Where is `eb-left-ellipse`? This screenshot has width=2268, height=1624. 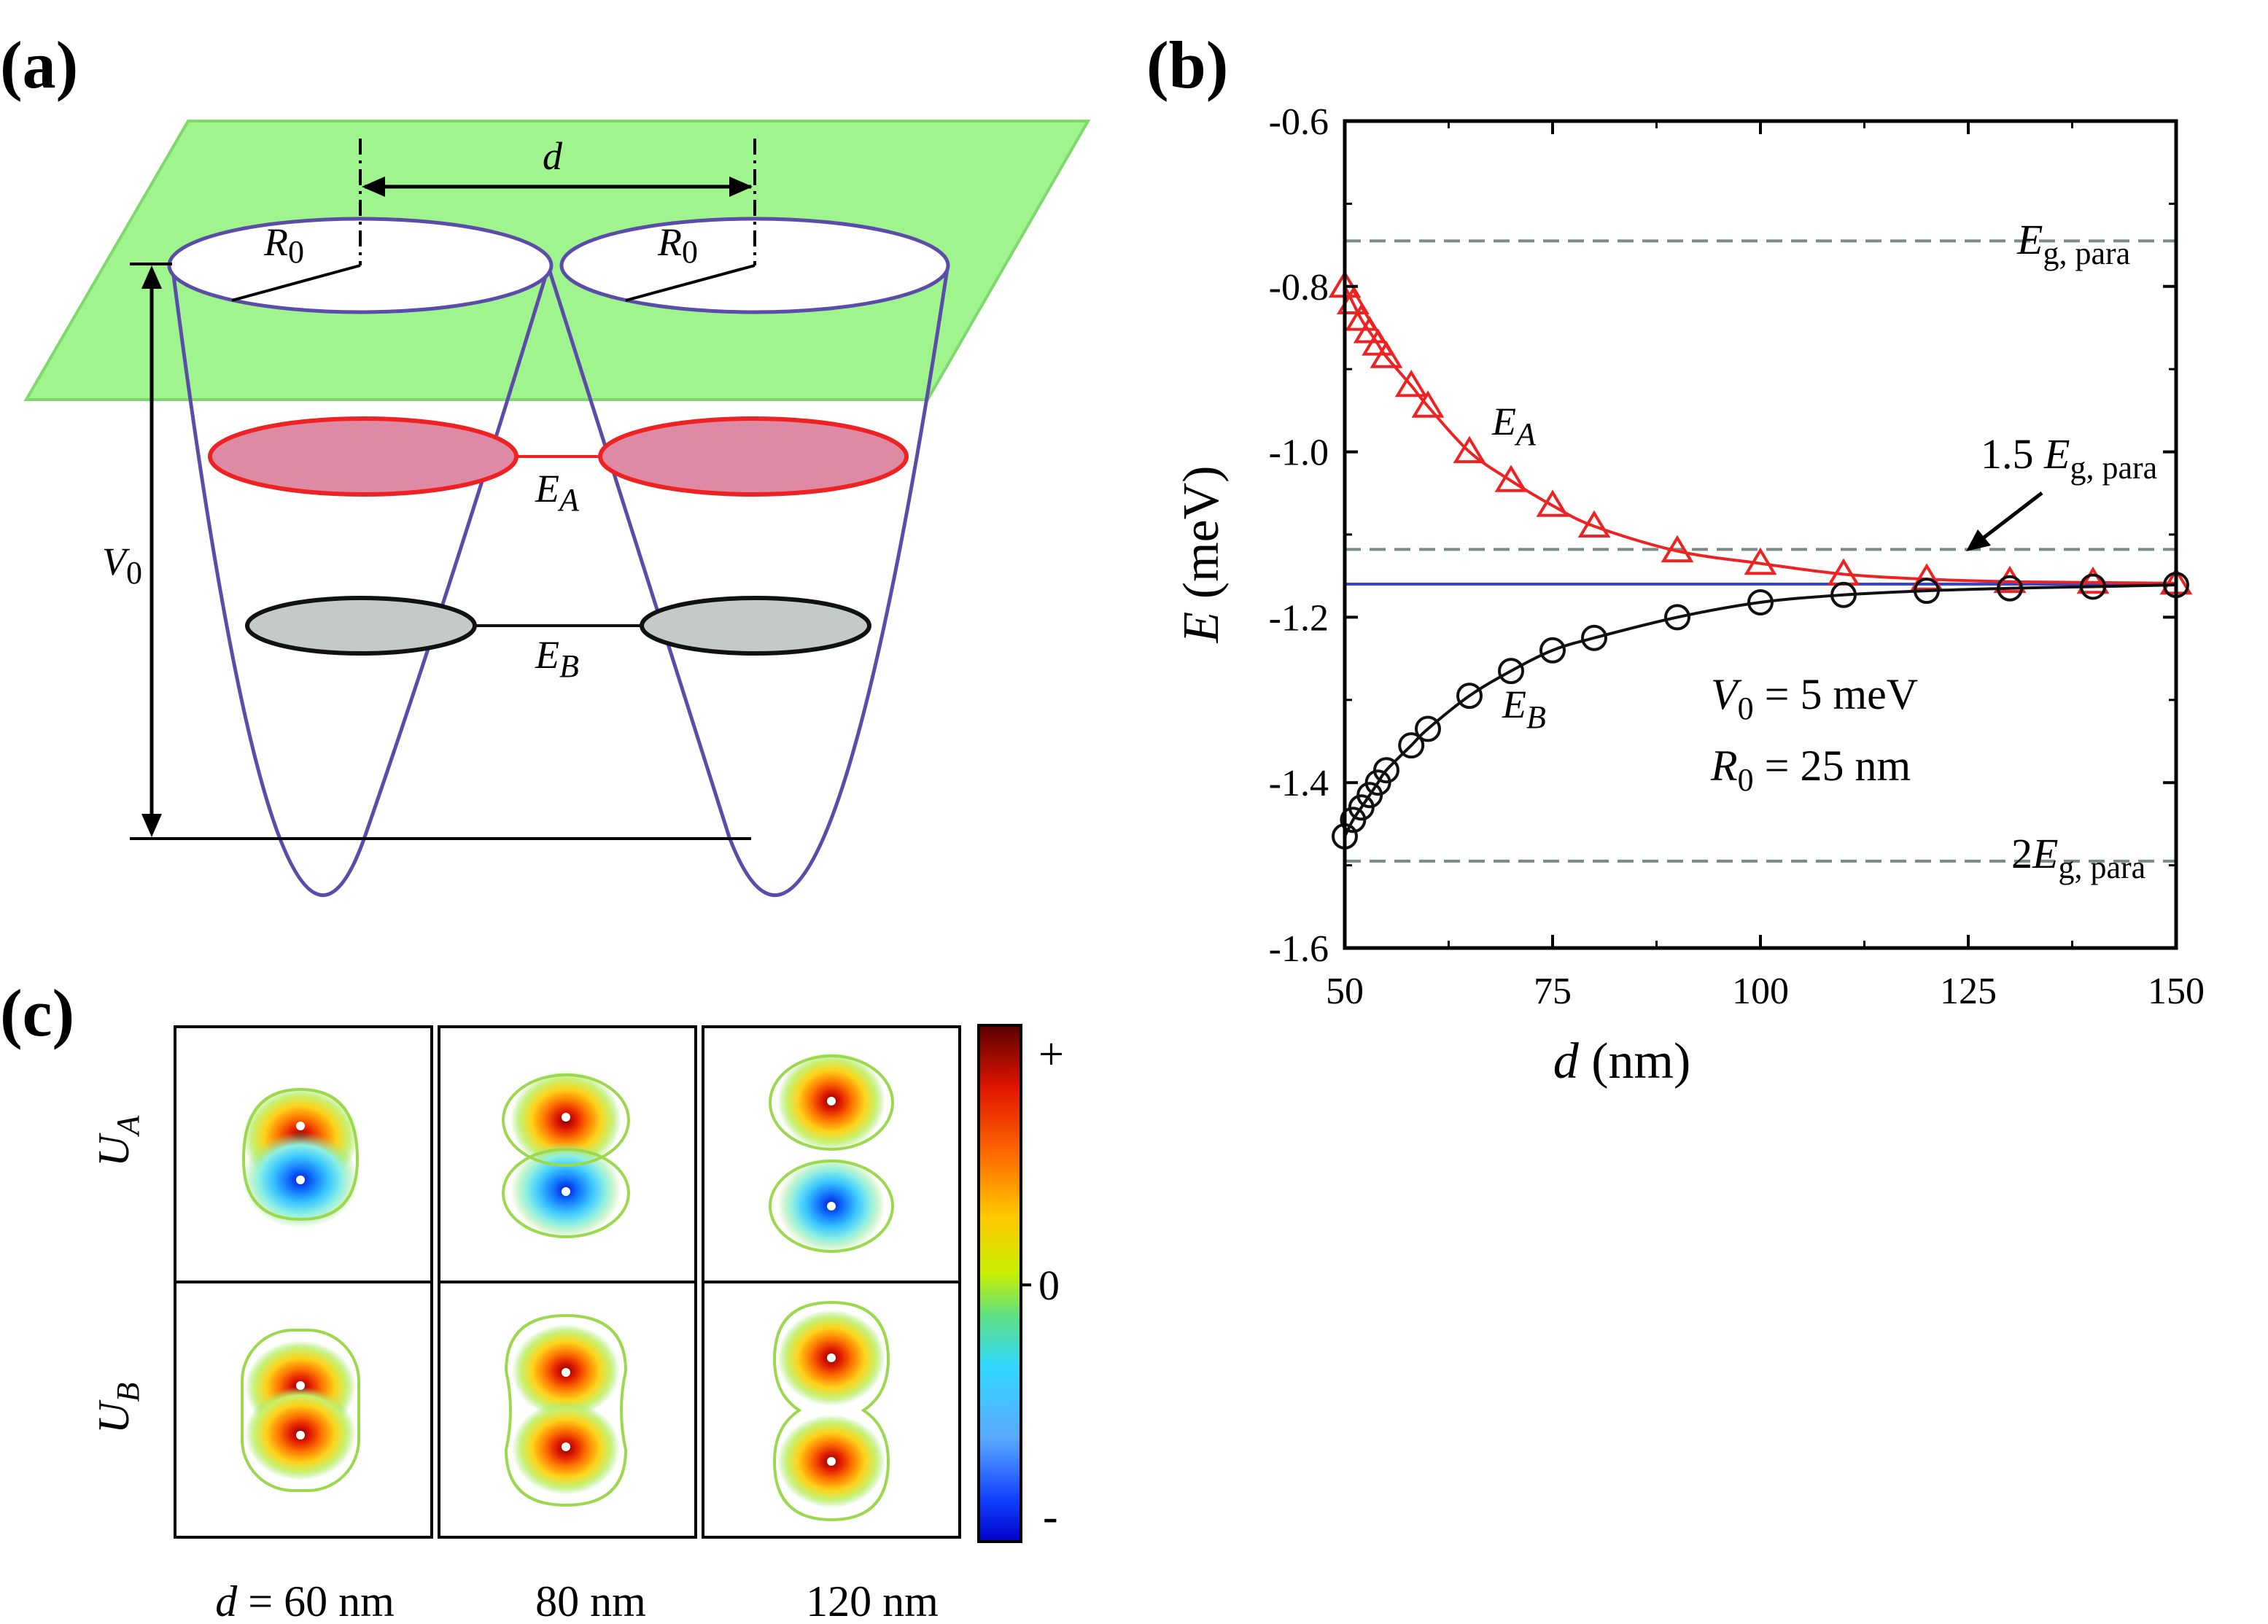
eb-left-ellipse is located at coordinates (361, 626).